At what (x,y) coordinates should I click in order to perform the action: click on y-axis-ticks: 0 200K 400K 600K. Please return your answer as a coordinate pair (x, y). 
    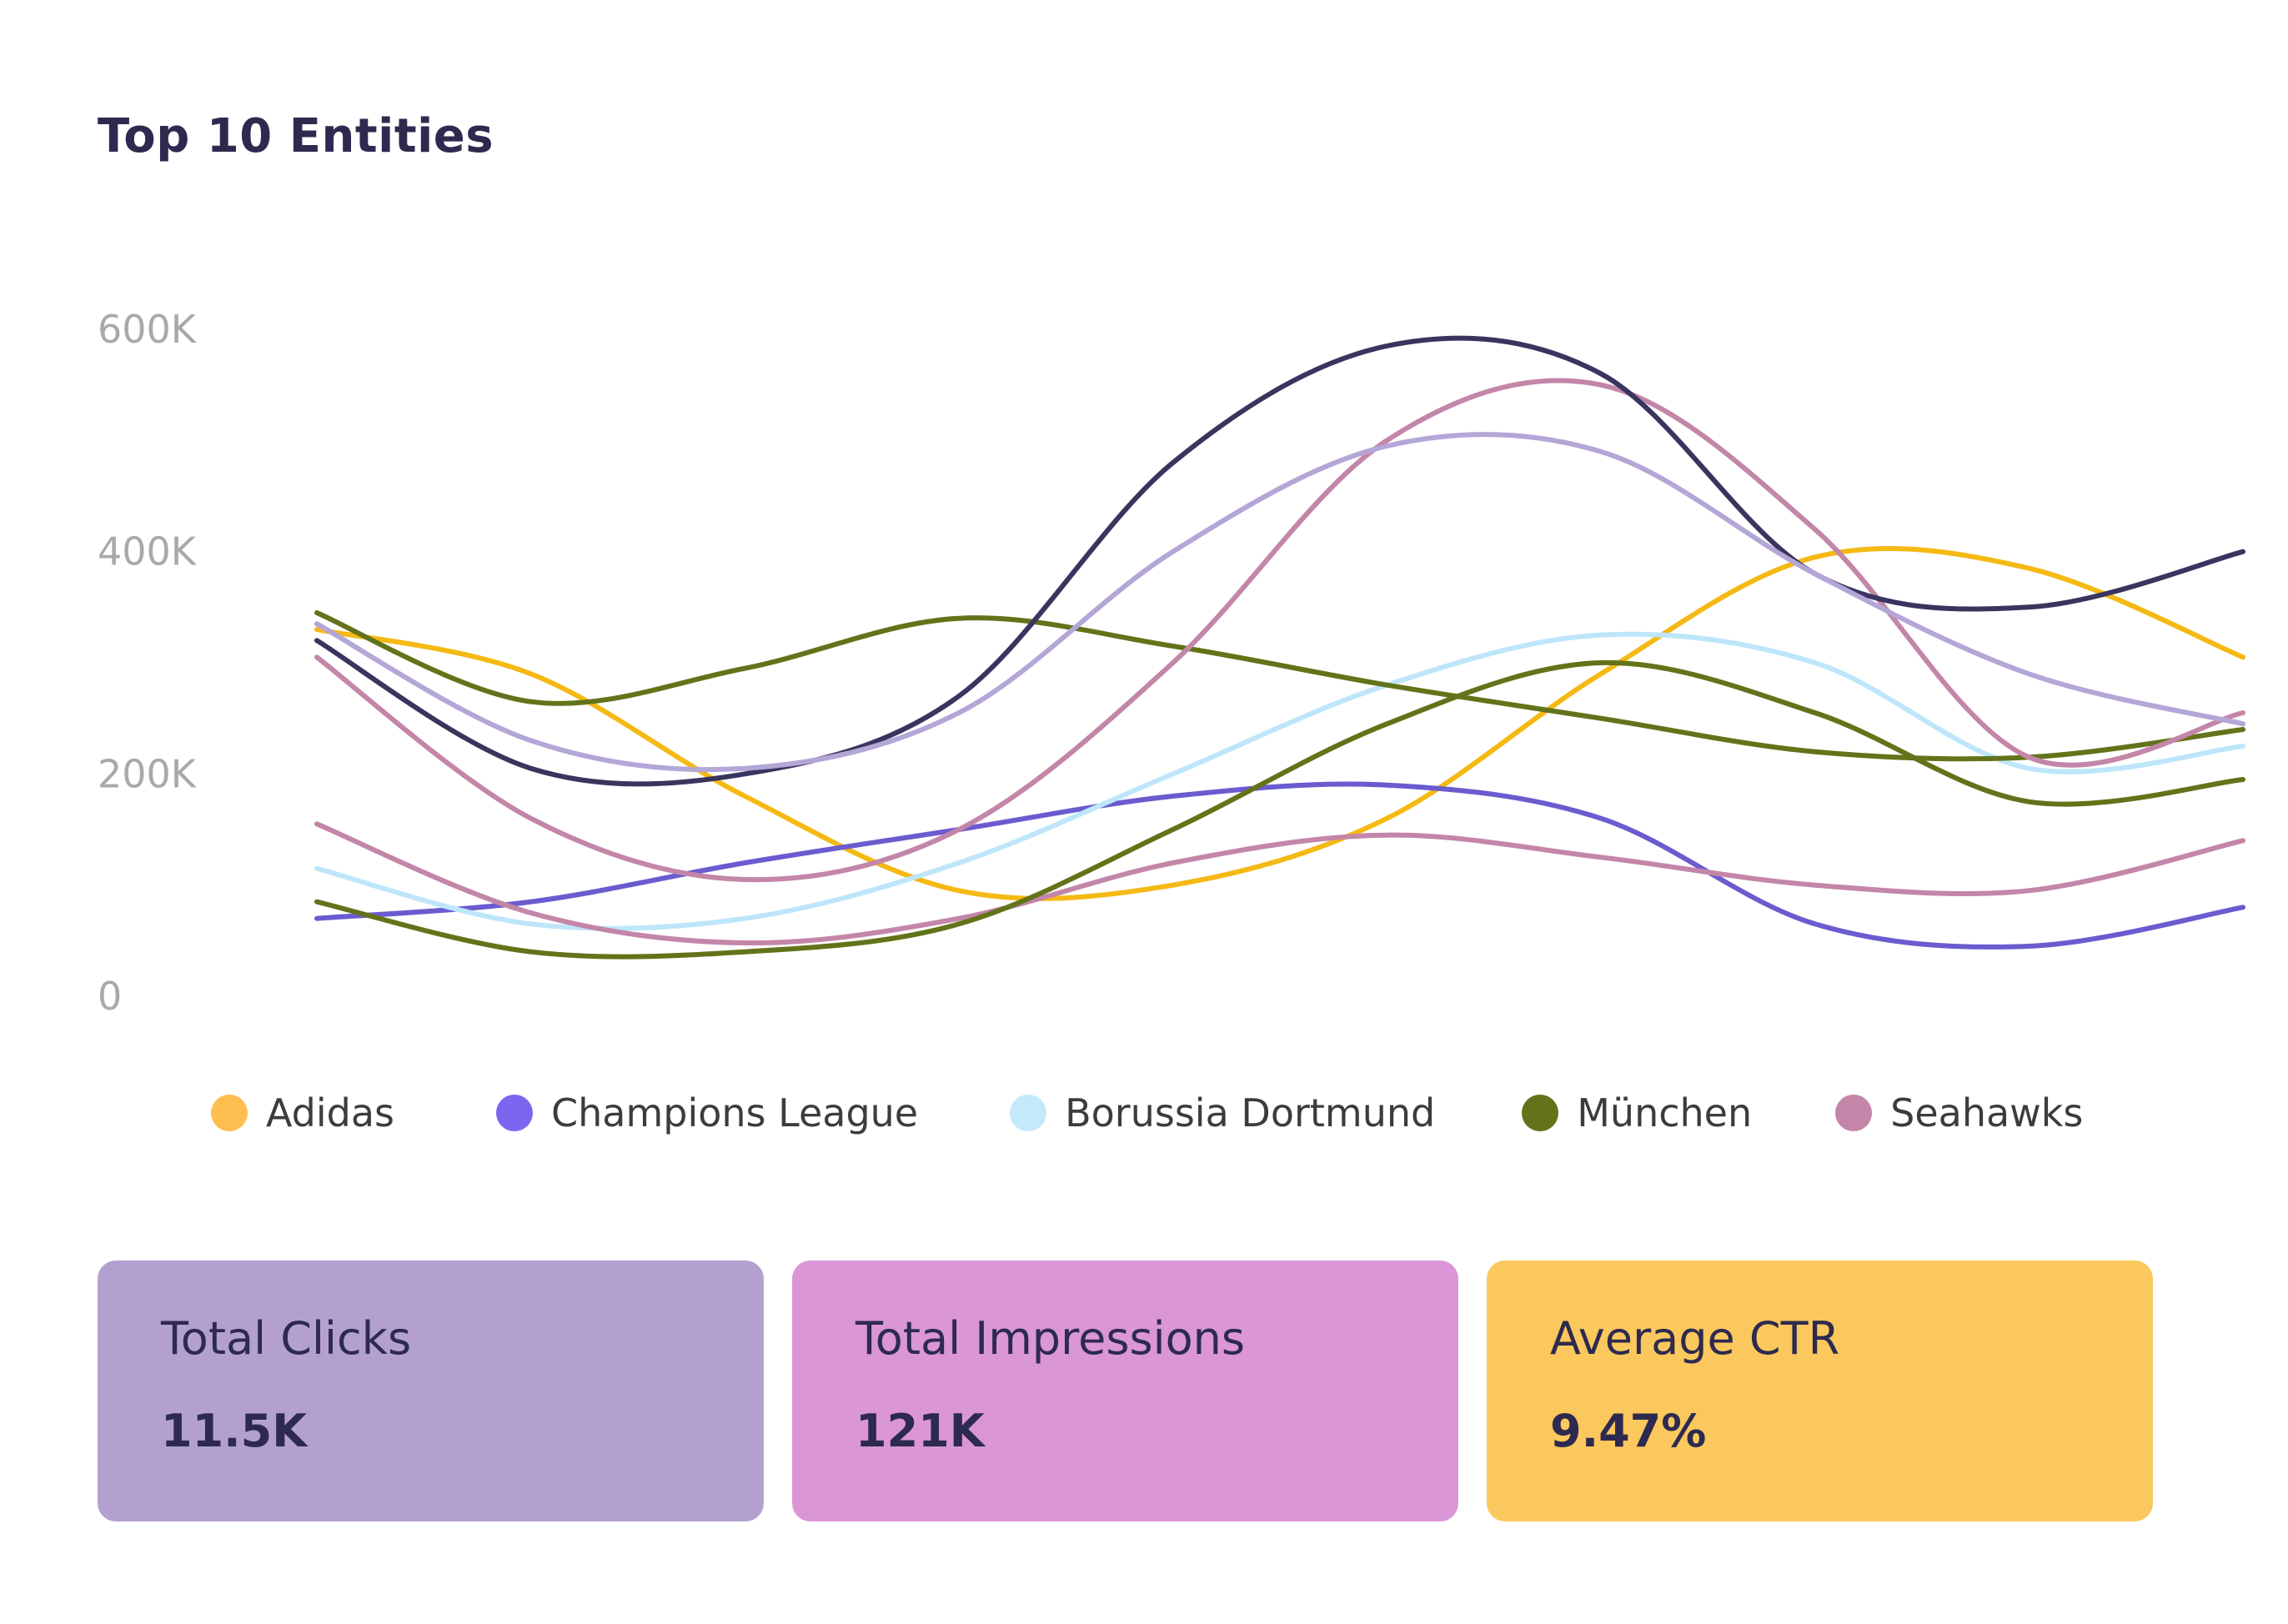
    Looking at the image, I should click on (148, 663).